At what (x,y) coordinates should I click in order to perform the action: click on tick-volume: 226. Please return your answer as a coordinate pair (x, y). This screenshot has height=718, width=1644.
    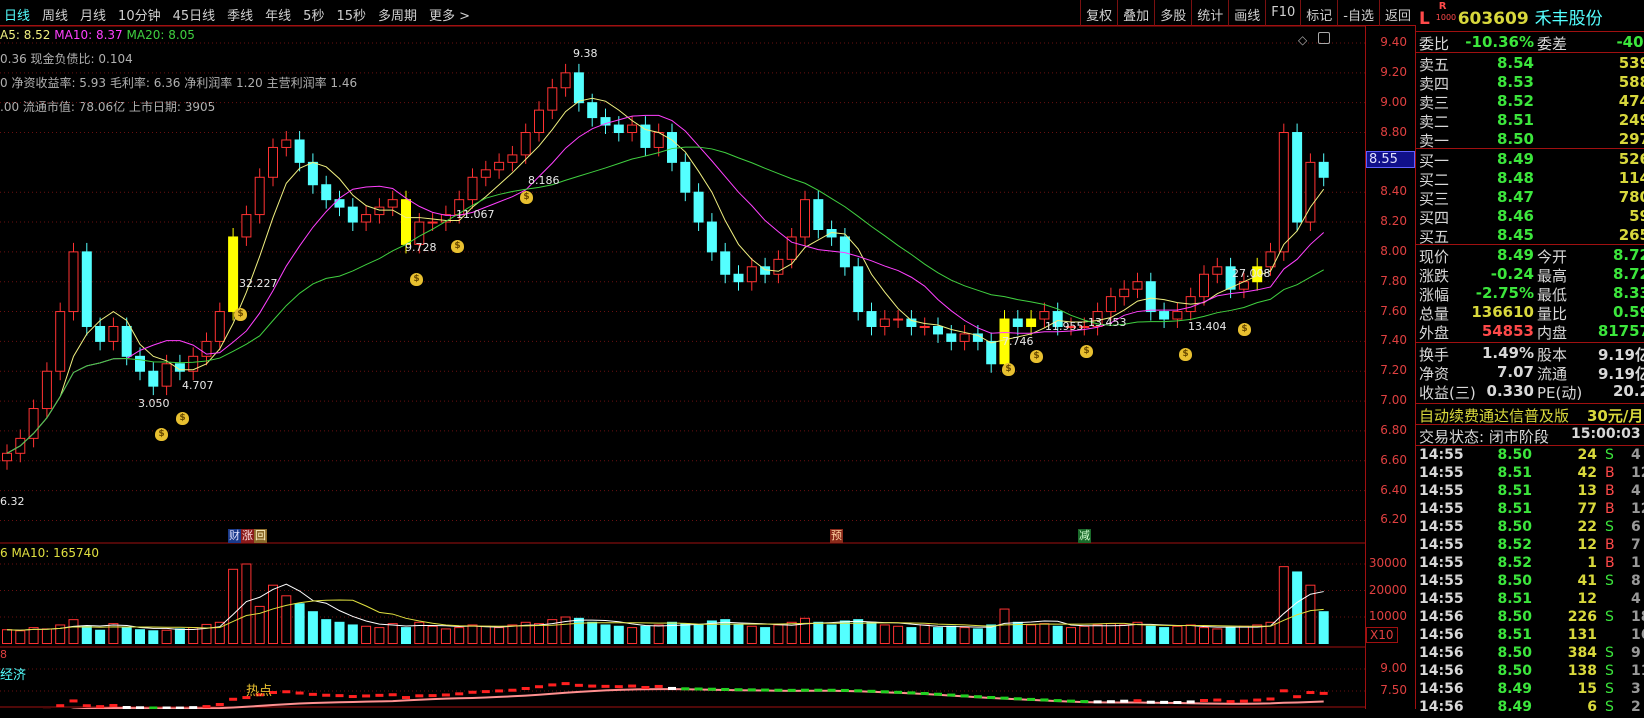
    Looking at the image, I should click on (1582, 617).